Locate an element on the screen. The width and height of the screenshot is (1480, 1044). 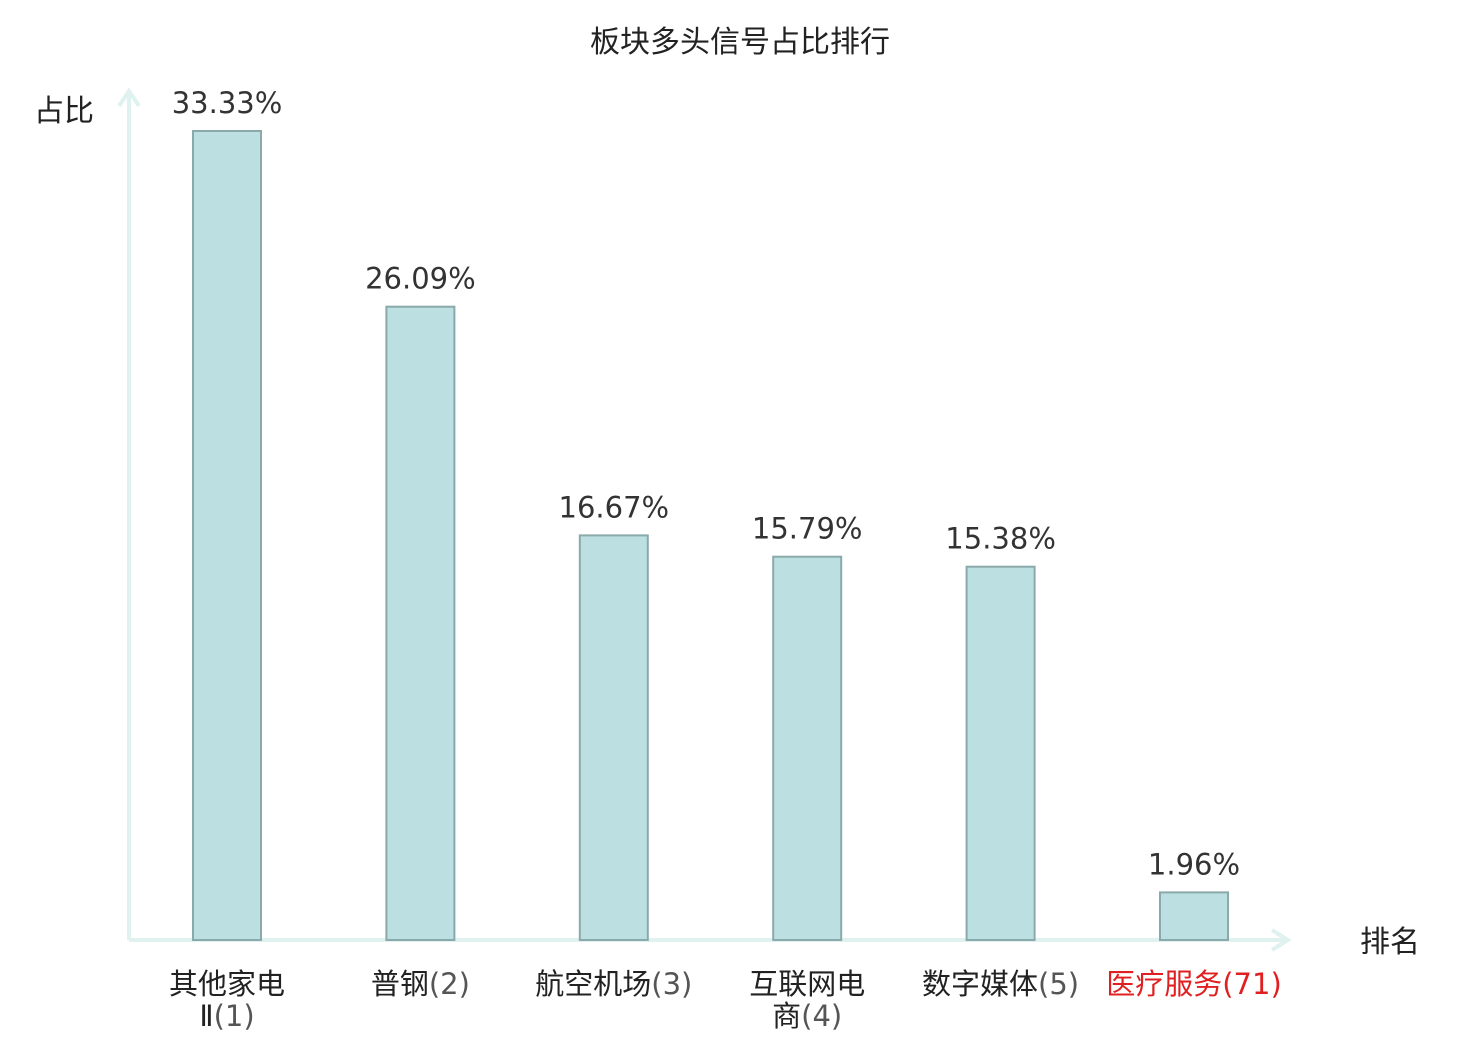
value-label-3: 16.67% is located at coordinates (614, 507).